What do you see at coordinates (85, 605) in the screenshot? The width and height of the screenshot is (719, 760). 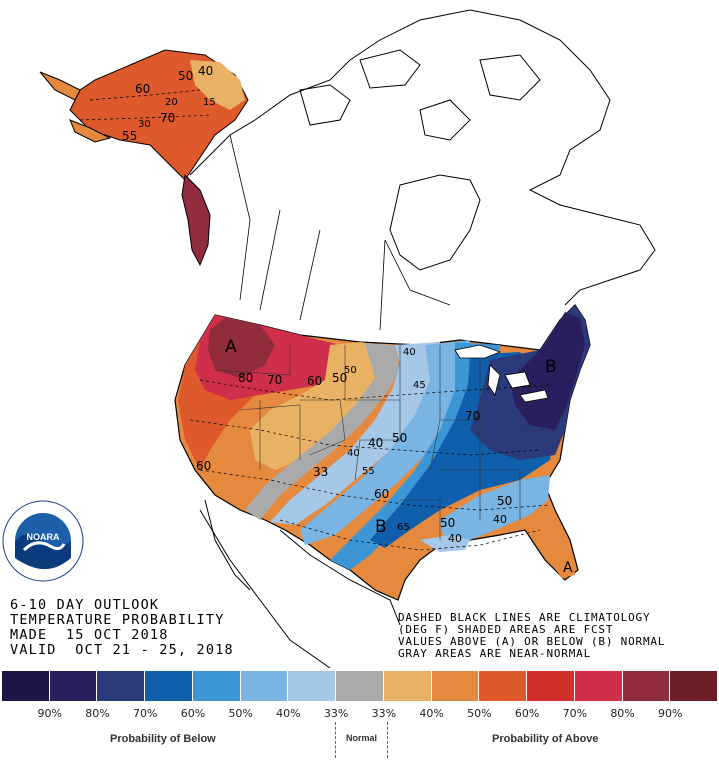 I see `outlook-title: 6-10 DAY OUTLOOK` at bounding box center [85, 605].